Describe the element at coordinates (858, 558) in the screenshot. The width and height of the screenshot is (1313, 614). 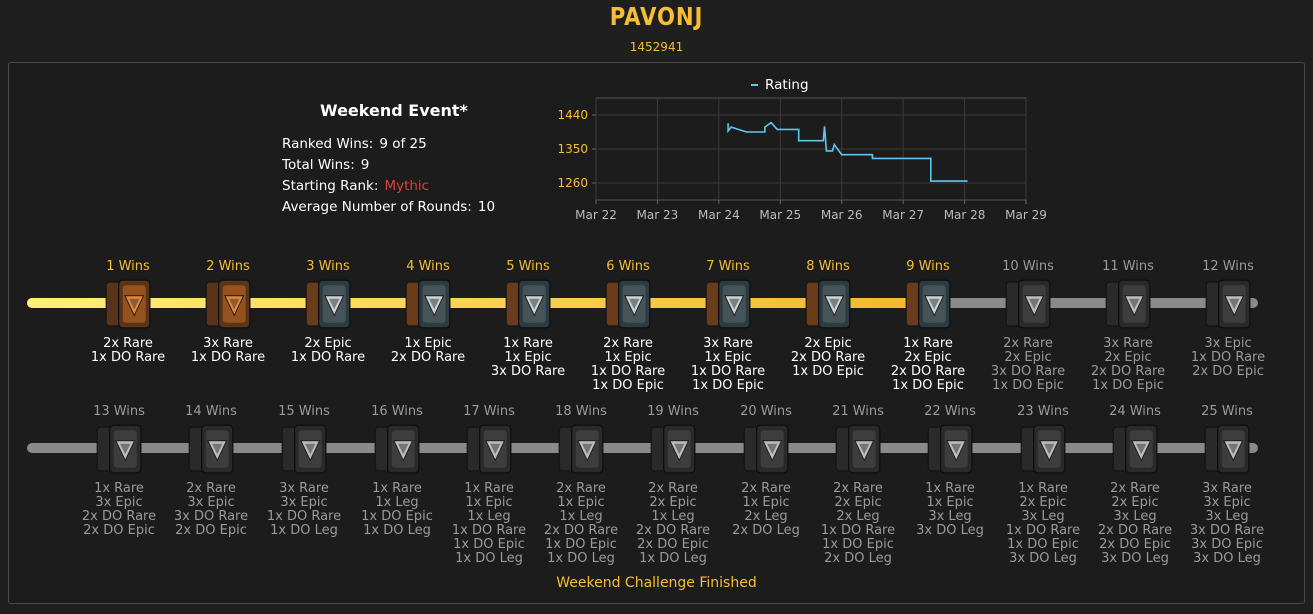
I see `reward-line: 2x DO Leg` at that location.